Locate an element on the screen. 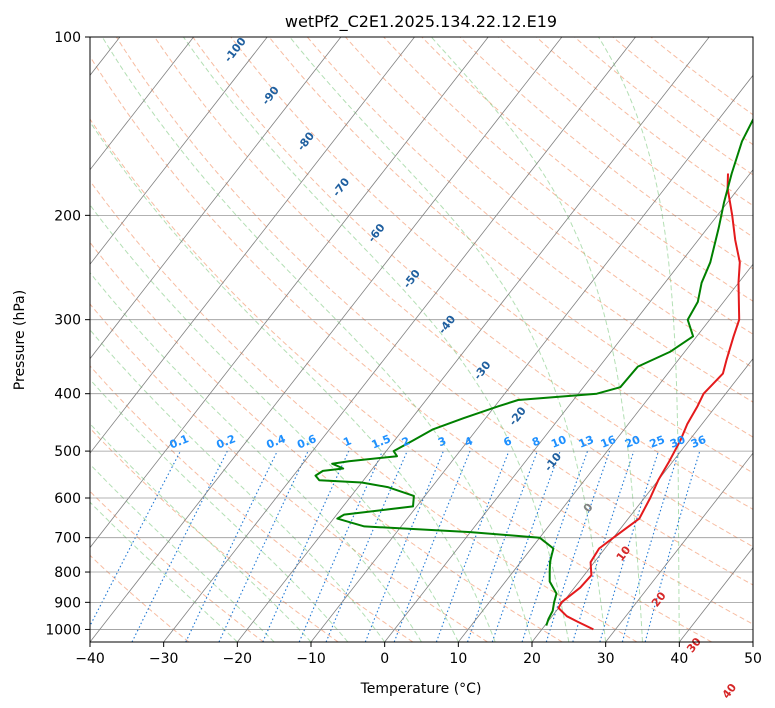  y-tick-label: 400 is located at coordinates (67, 395).